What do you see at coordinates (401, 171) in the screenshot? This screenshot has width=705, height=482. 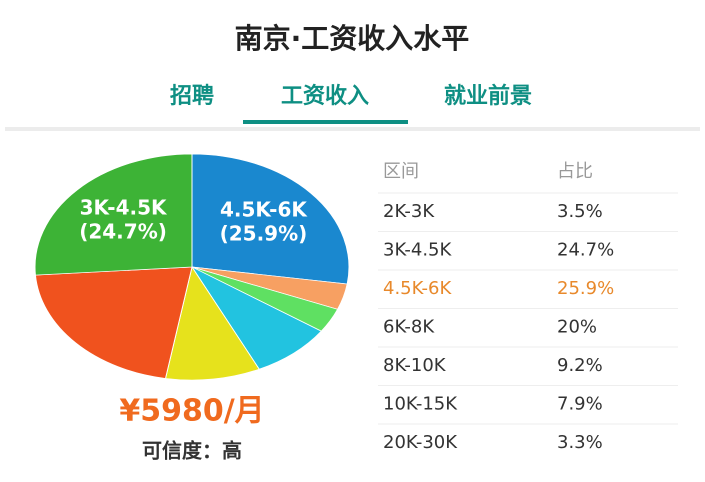 I see `table-header: 区间` at bounding box center [401, 171].